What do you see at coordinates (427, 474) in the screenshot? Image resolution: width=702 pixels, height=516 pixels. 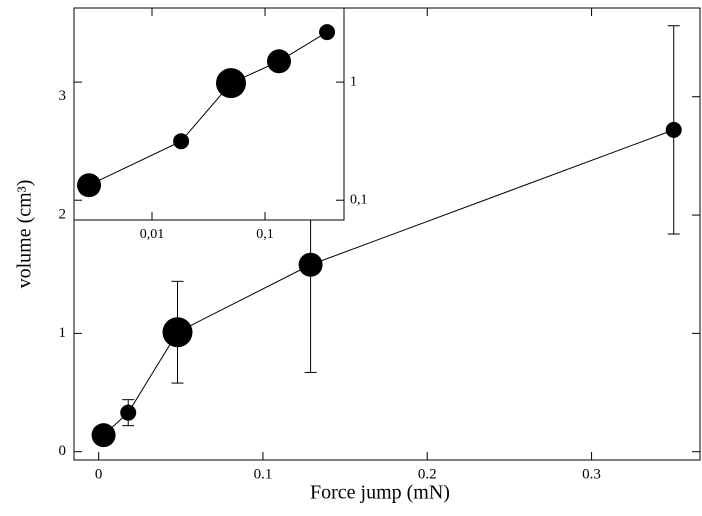 I see `x-tick-label: 0.2` at bounding box center [427, 474].